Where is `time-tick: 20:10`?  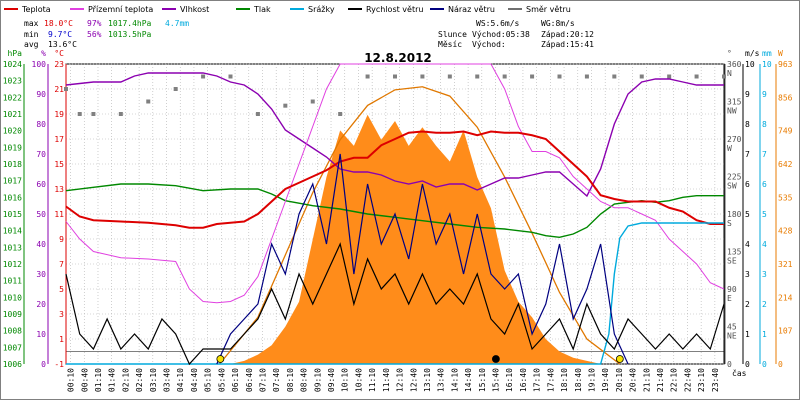 time-tick: 20:10 is located at coordinates (619, 380).